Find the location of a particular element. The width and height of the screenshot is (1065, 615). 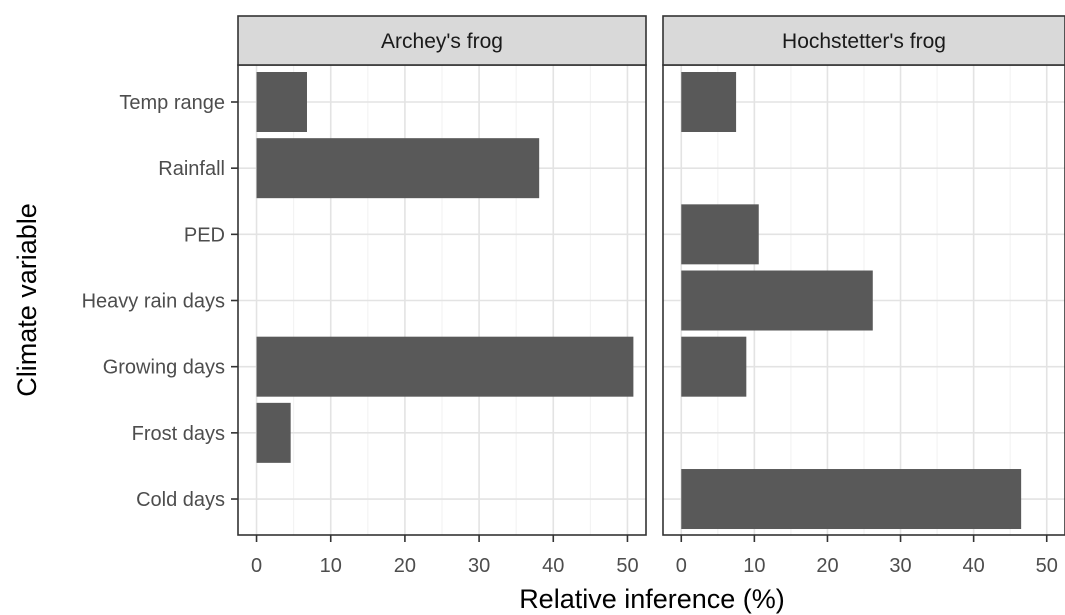

bar-archey-s-frog-rainfall is located at coordinates (398, 168).